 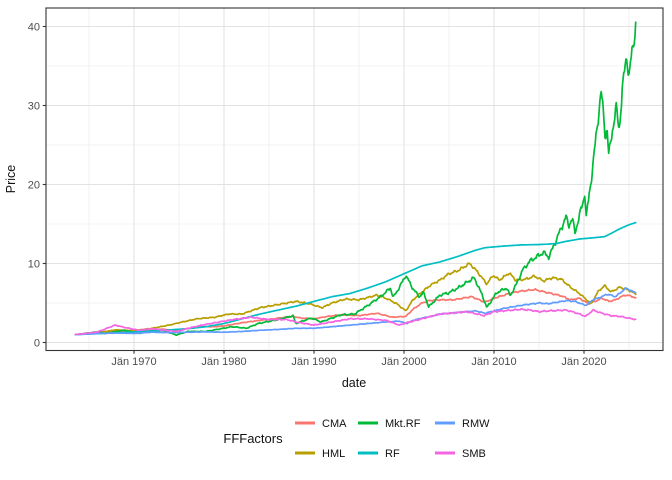 What do you see at coordinates (333, 454) in the screenshot?
I see `legend-label-hml: HML` at bounding box center [333, 454].